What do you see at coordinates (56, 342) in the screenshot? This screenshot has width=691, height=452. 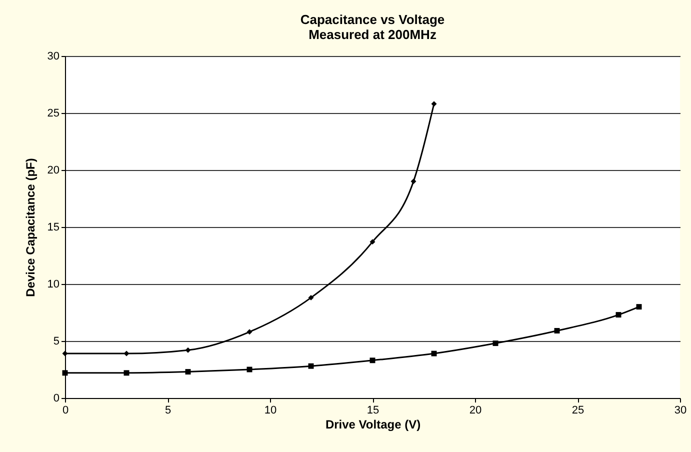 I see `y-tick-label: 5` at bounding box center [56, 342].